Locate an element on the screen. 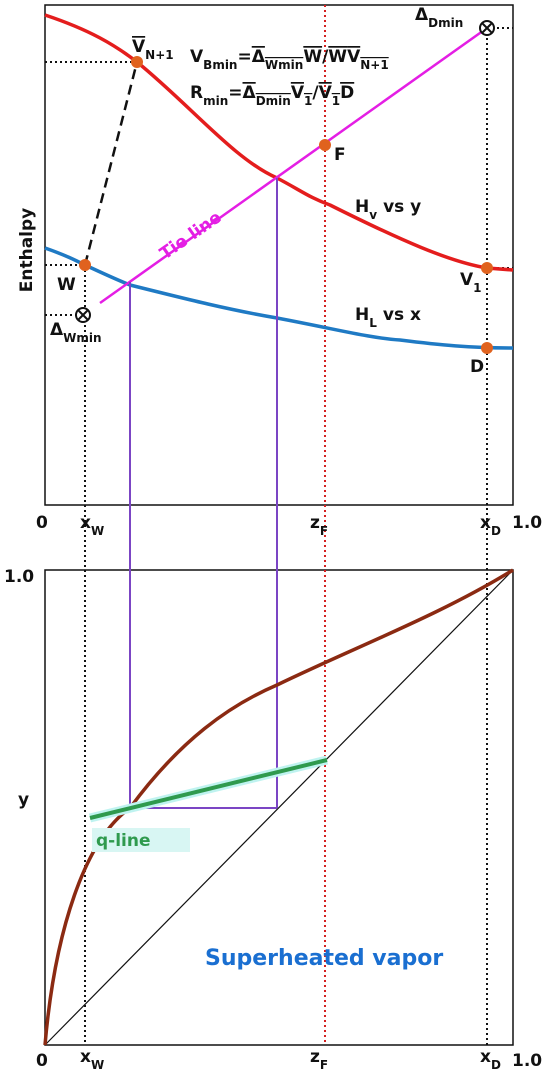 The image size is (550, 1078). label-part: Dmin is located at coordinates (445, 23).